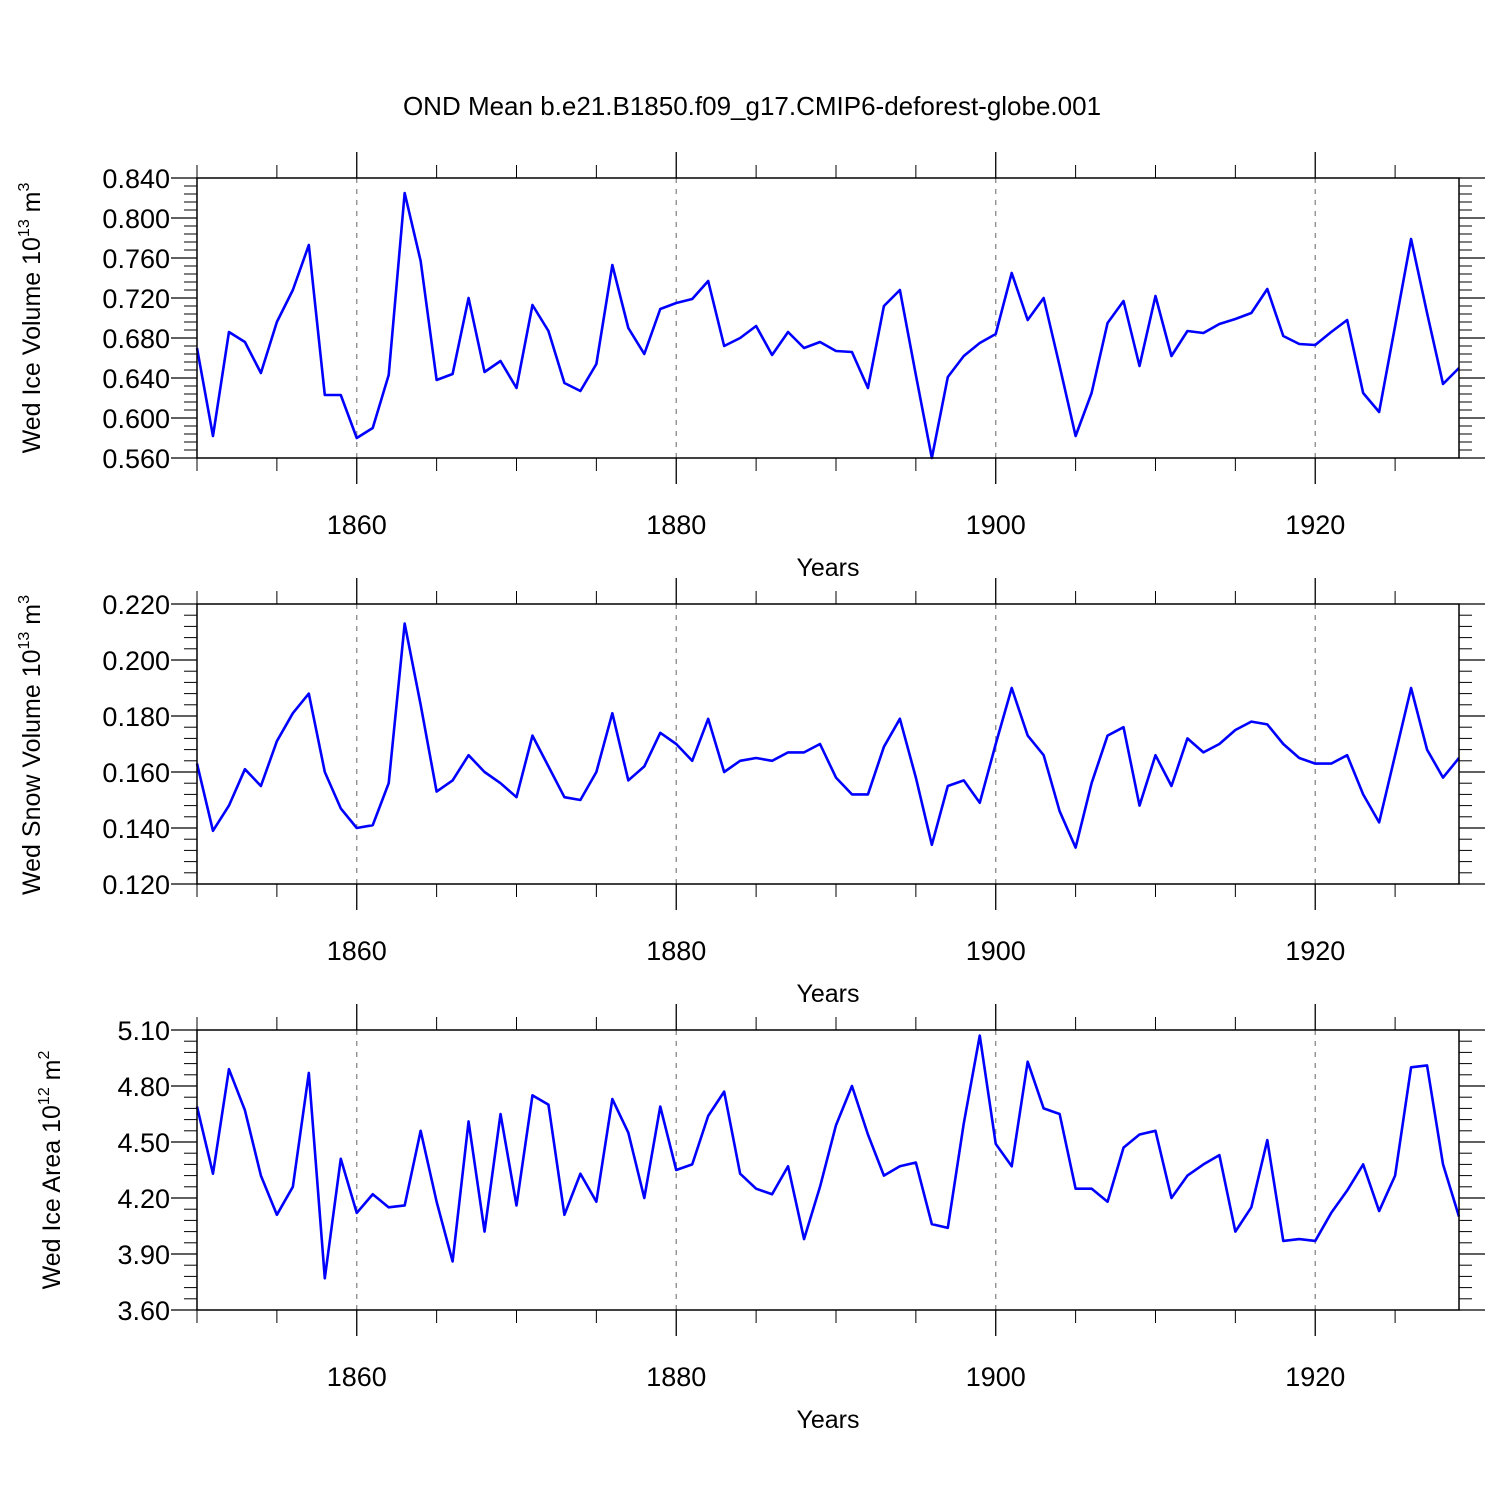 This screenshot has height=1500, width=1500. I want to click on panel-snow-volume-ytick-label-4: 0.200, so click(136, 661).